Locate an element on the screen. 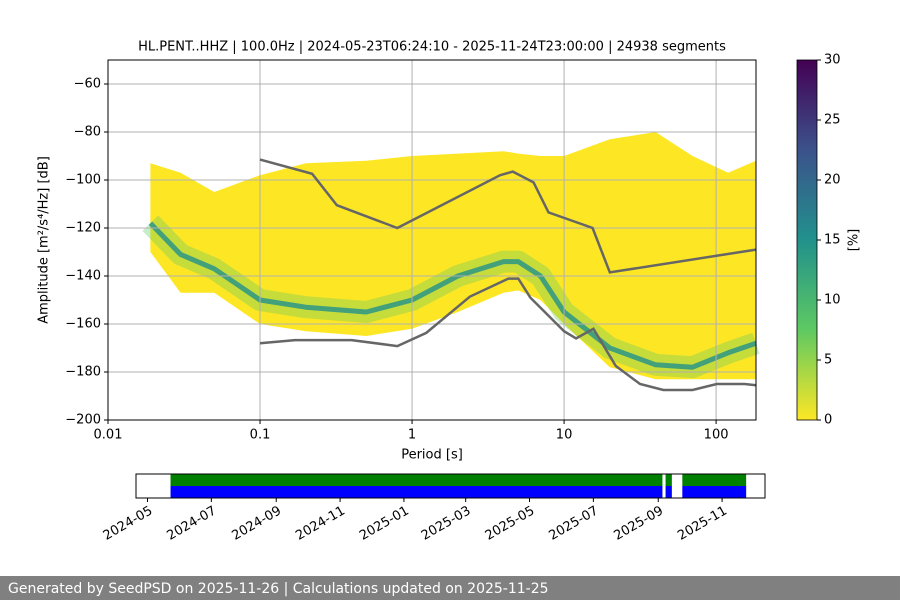 This screenshot has width=900, height=600. y-tick-label: −120 is located at coordinates (83, 228).